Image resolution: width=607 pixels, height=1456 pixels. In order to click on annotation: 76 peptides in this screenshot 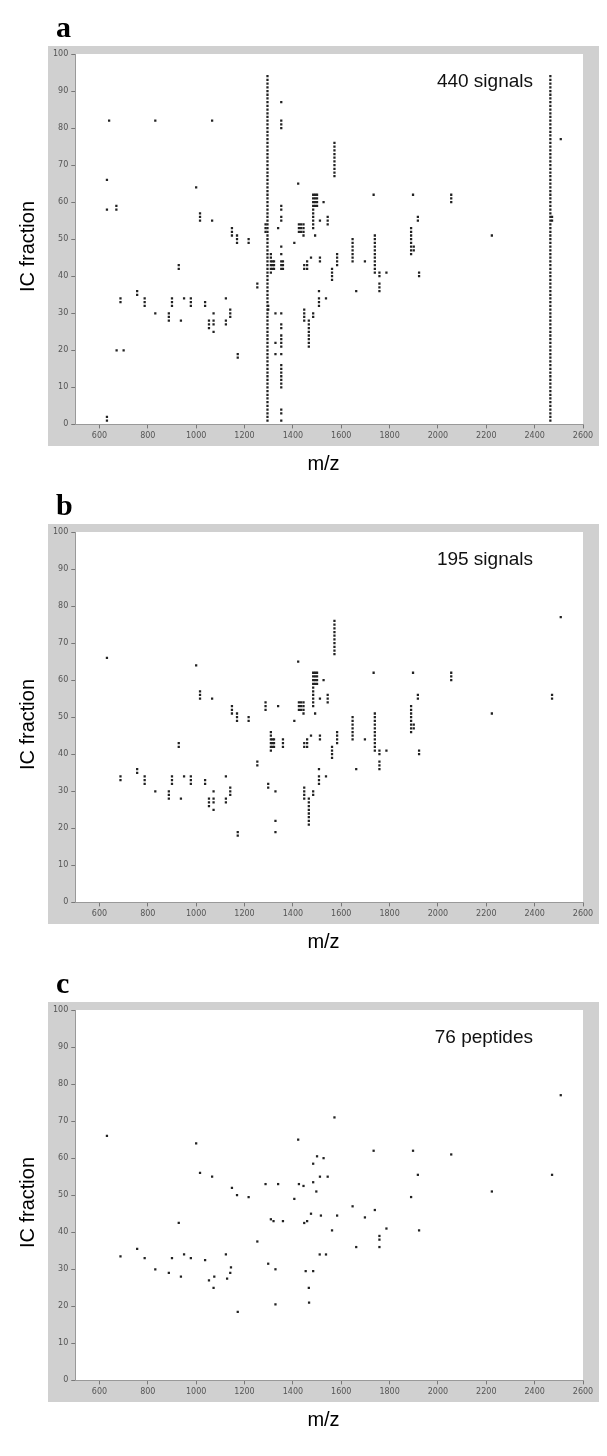, I will do `click(483, 1036)`.